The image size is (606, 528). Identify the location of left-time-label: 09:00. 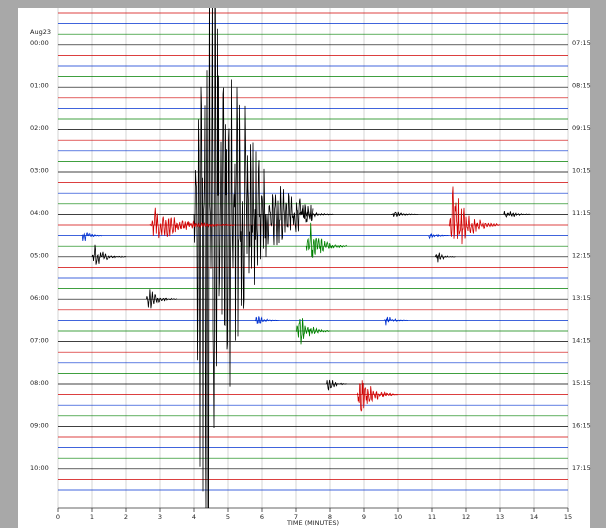
(39, 426).